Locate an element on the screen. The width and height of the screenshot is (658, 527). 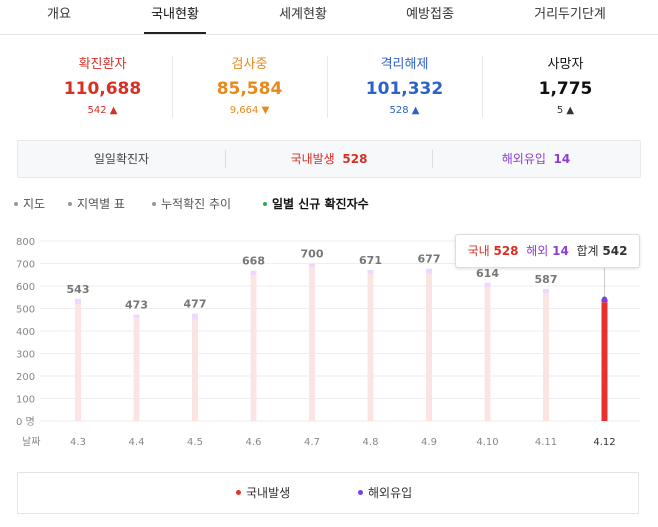
daily-overseas: 해외유입 14 is located at coordinates (536, 159).